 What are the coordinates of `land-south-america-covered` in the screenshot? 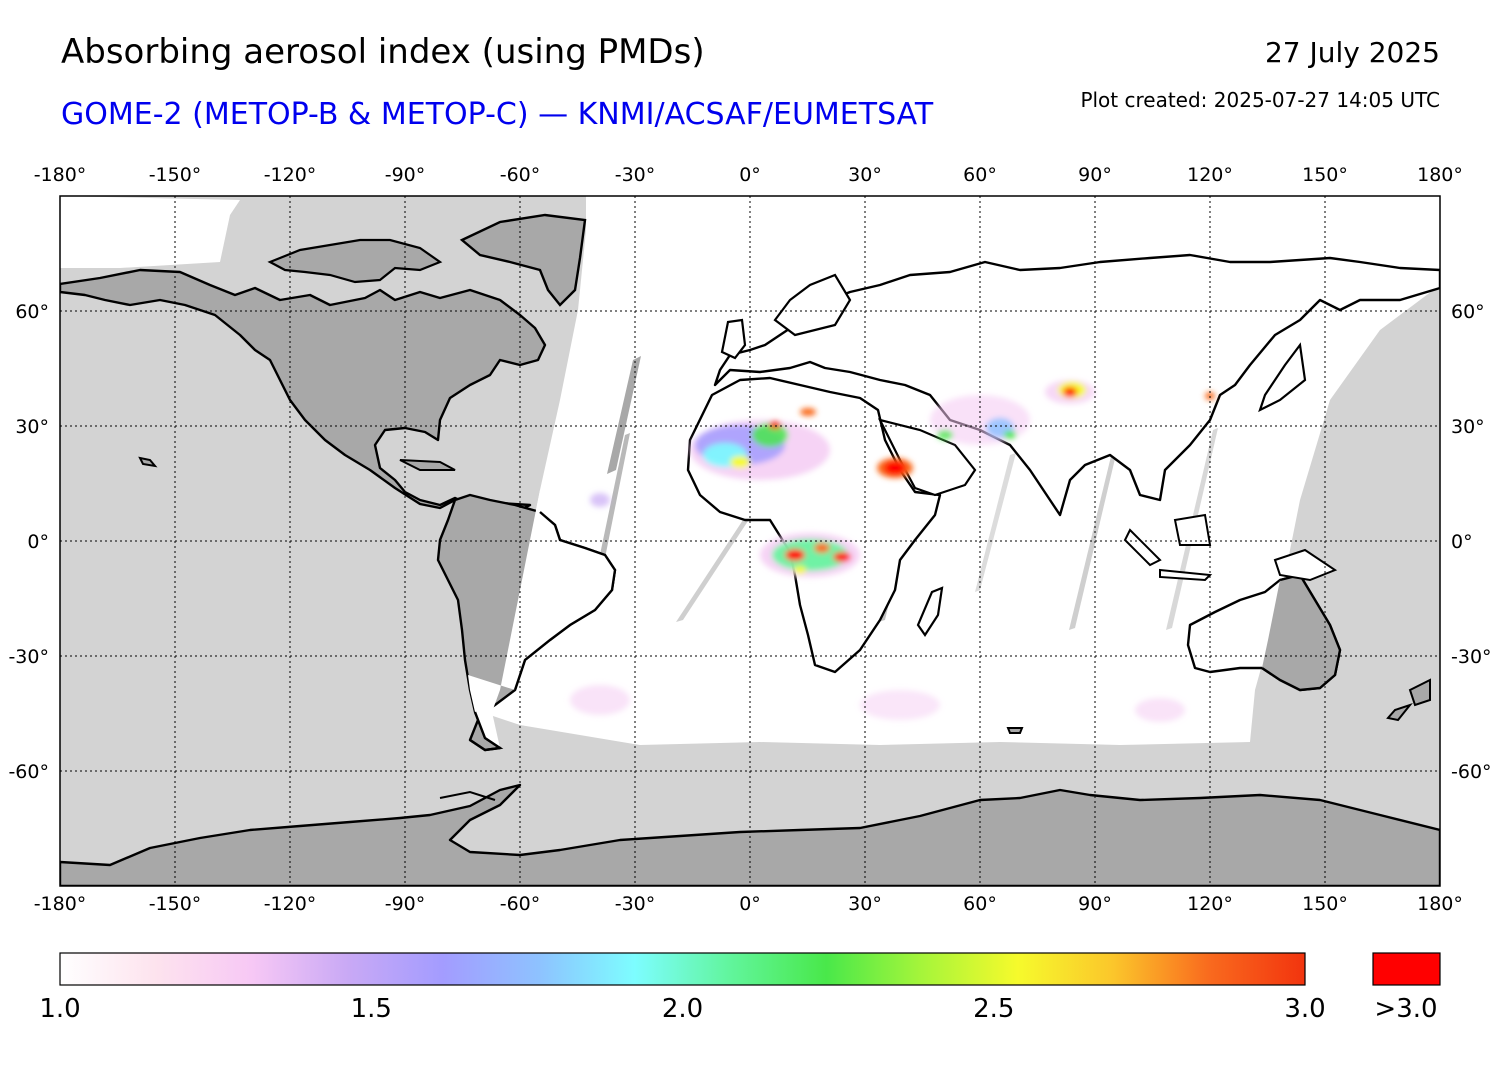 It's located at (541, 619).